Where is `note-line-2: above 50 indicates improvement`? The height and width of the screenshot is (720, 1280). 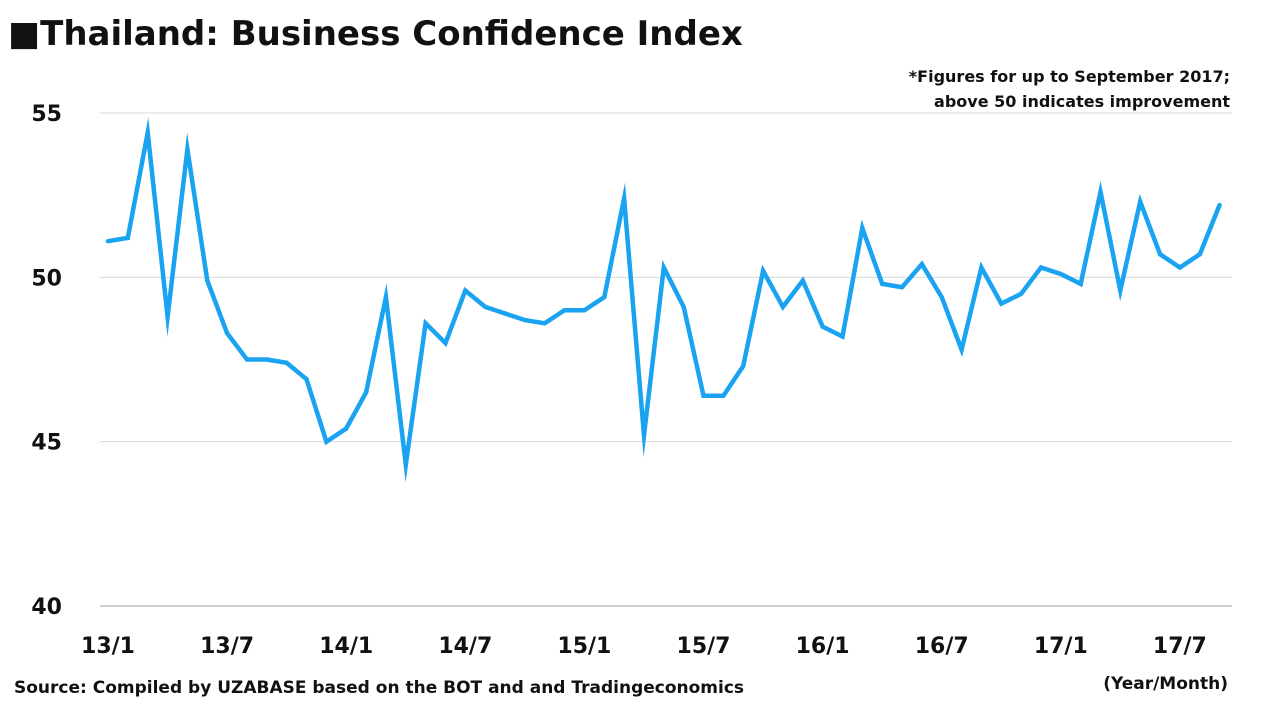
note-line-2: above 50 indicates improvement is located at coordinates (1082, 101).